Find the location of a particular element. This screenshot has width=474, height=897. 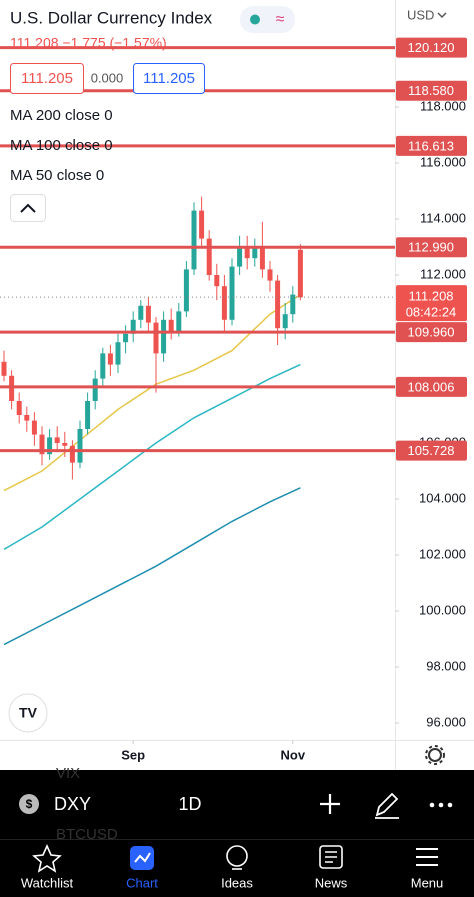

price-label: 111.208 is located at coordinates (430, 296).